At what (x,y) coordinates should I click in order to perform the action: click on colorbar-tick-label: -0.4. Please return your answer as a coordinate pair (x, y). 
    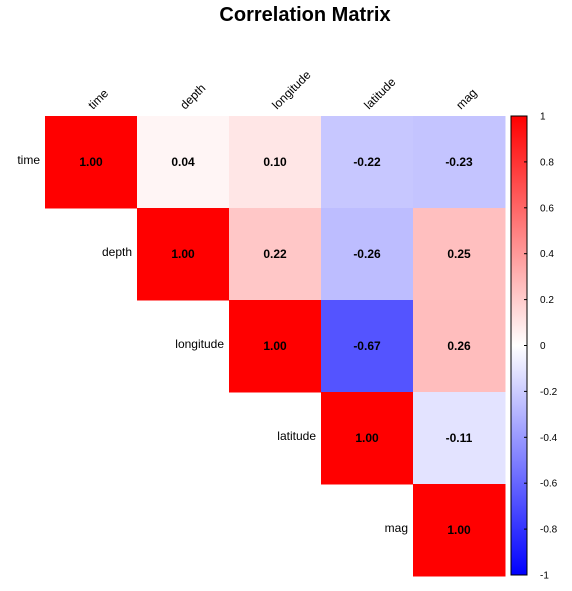
    Looking at the image, I should click on (549, 438).